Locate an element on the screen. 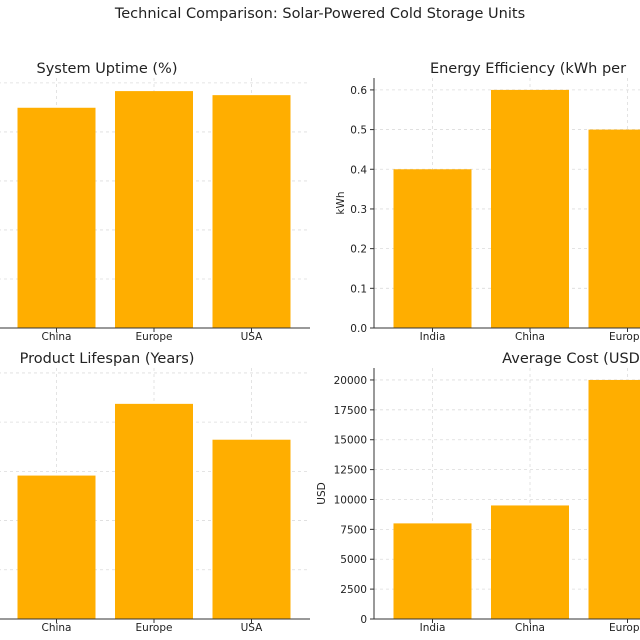 This screenshot has height=640, width=640. y-tick-label: 0.4 is located at coordinates (358, 170).